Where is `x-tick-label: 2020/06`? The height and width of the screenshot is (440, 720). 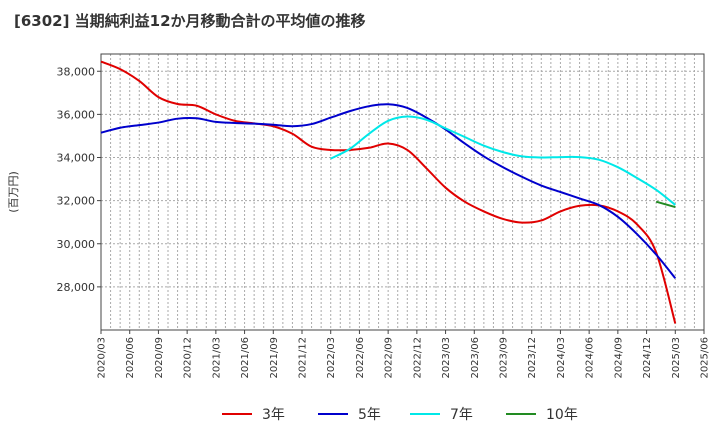
x-tick-label: 2020/06 is located at coordinates (130, 358).